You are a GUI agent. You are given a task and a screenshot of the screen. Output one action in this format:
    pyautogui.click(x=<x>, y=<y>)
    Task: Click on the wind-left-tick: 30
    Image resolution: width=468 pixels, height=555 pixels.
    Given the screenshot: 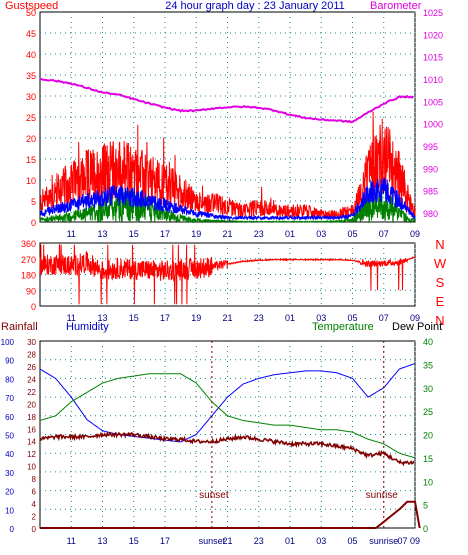 What is the action you would take?
    pyautogui.click(x=31, y=97)
    